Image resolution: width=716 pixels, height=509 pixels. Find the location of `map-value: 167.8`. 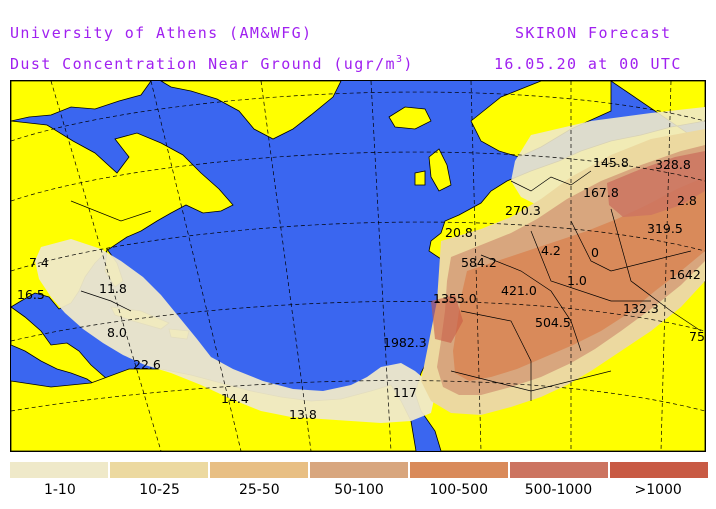

map-value: 167.8 is located at coordinates (601, 192).